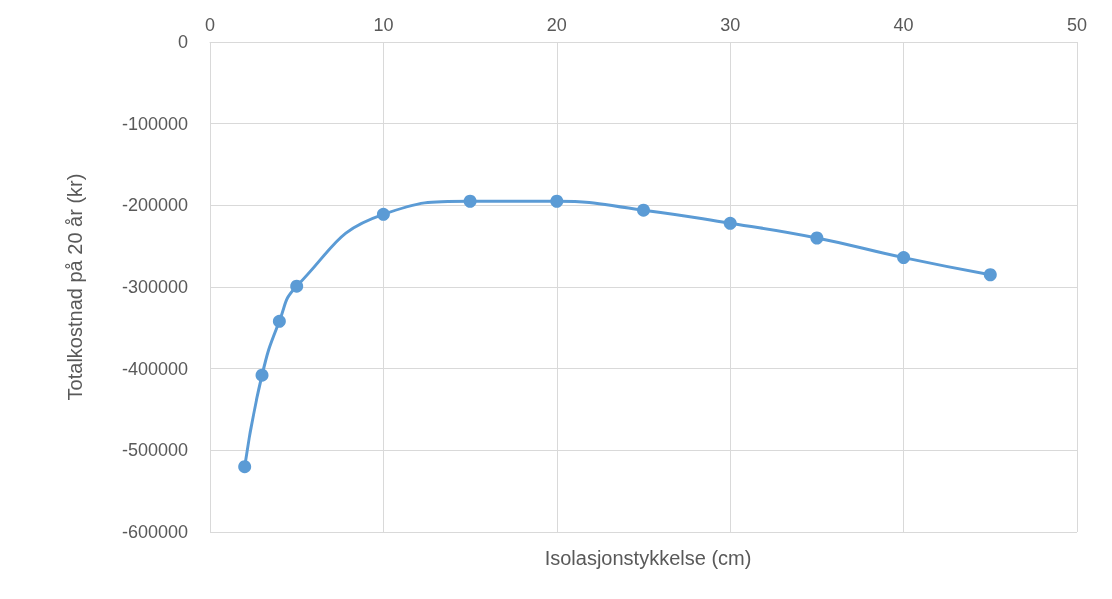  I want to click on y-tick-label: -600000, so click(154, 532).